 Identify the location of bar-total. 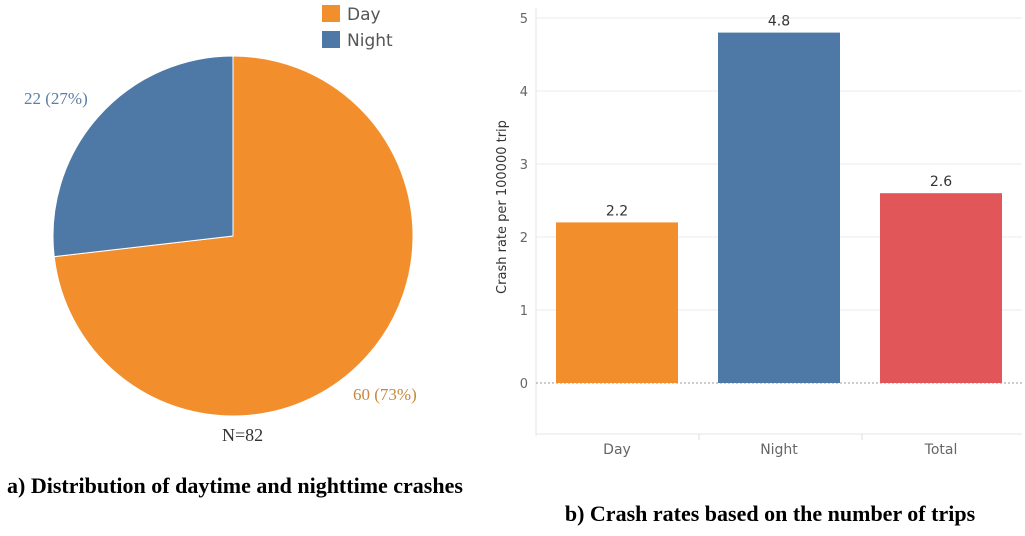
(941, 288).